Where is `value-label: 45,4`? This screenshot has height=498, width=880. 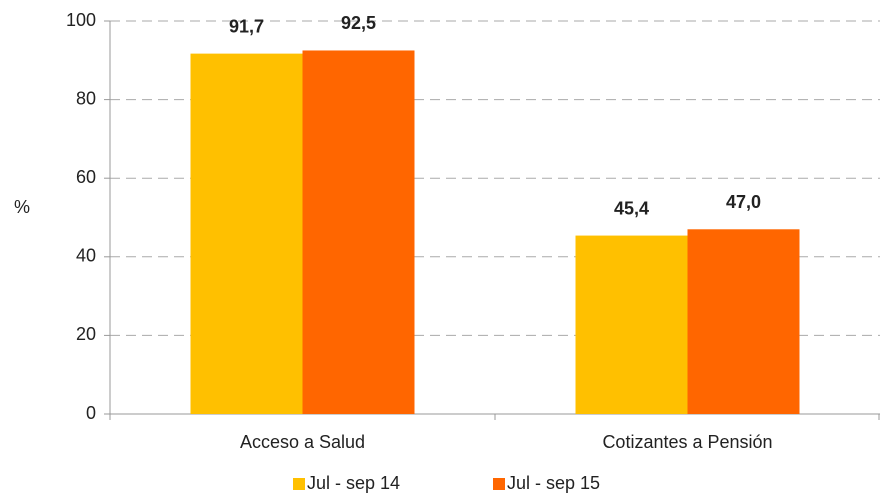 value-label: 45,4 is located at coordinates (631, 208).